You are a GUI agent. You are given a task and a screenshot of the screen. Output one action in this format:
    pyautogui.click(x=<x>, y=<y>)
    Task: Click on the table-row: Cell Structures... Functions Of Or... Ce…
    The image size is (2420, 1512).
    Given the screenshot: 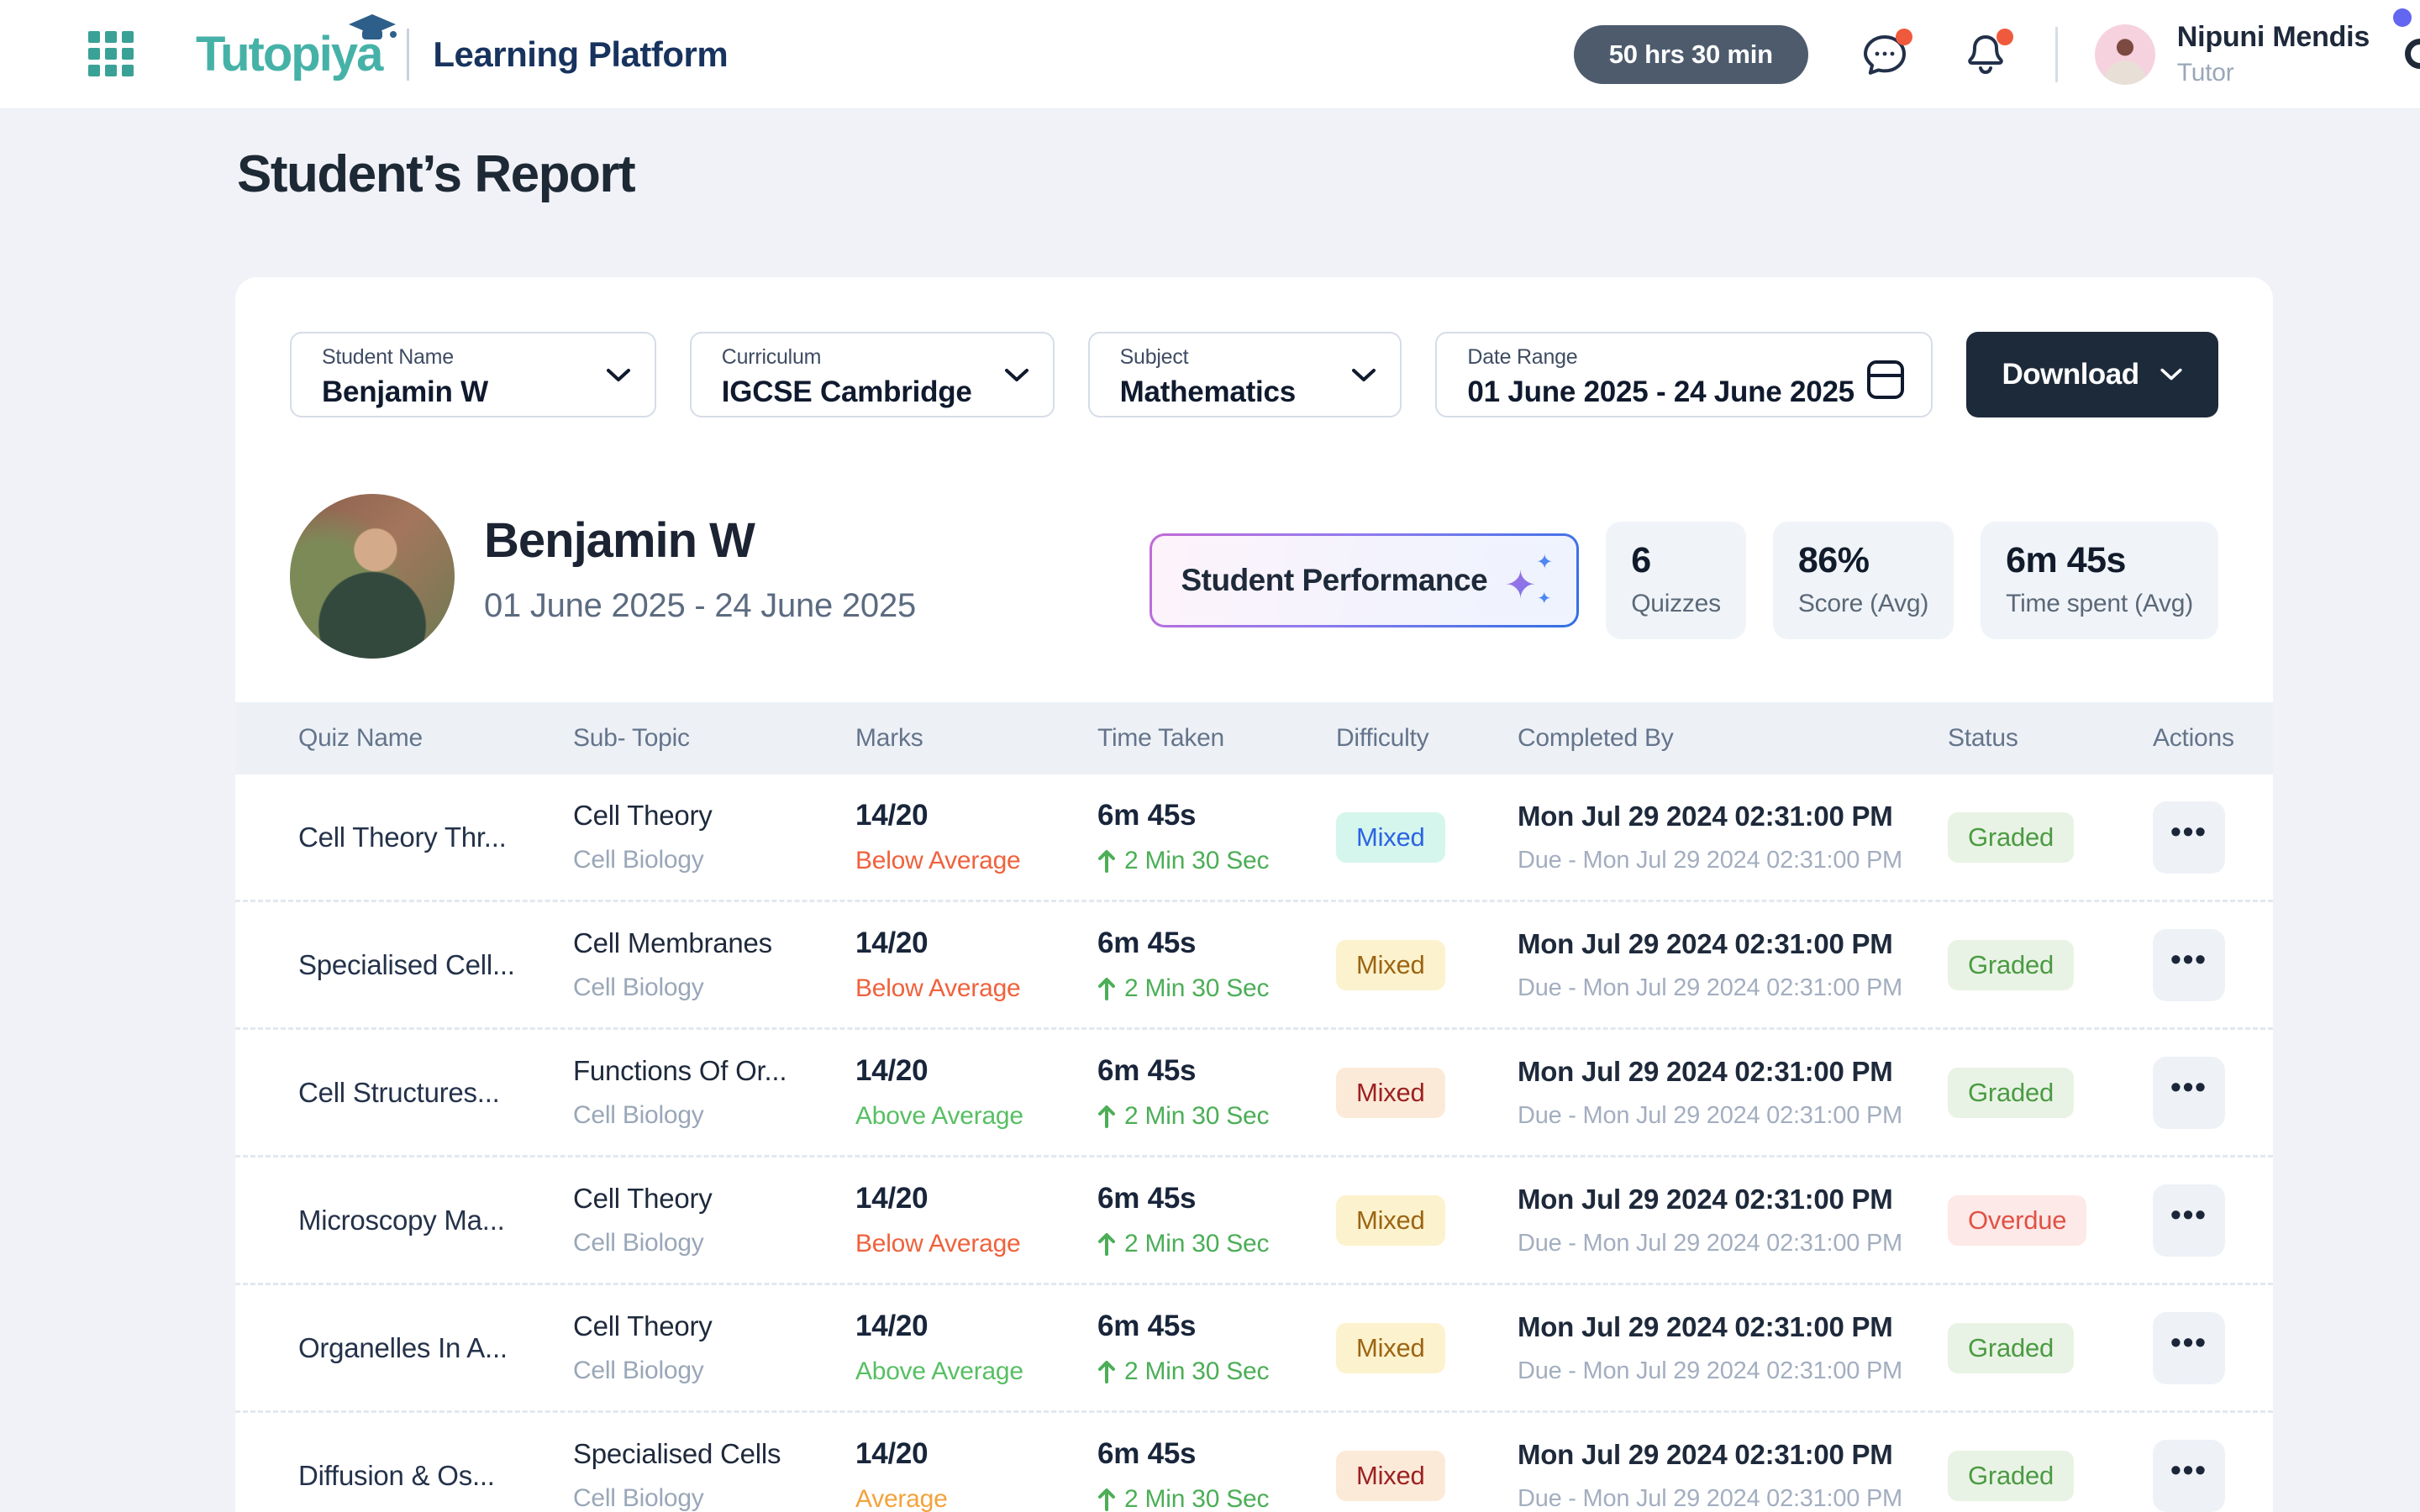 What is the action you would take?
    pyautogui.click(x=1254, y=1094)
    